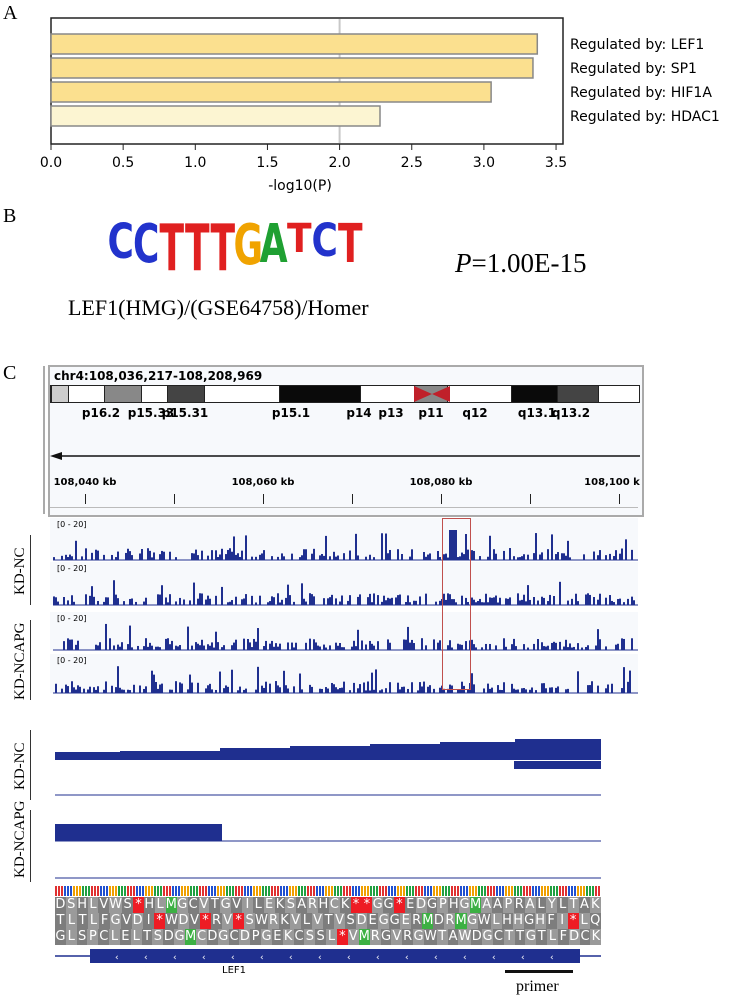 This screenshot has height=998, width=738. I want to click on amino-acid: F, so click(563, 937).